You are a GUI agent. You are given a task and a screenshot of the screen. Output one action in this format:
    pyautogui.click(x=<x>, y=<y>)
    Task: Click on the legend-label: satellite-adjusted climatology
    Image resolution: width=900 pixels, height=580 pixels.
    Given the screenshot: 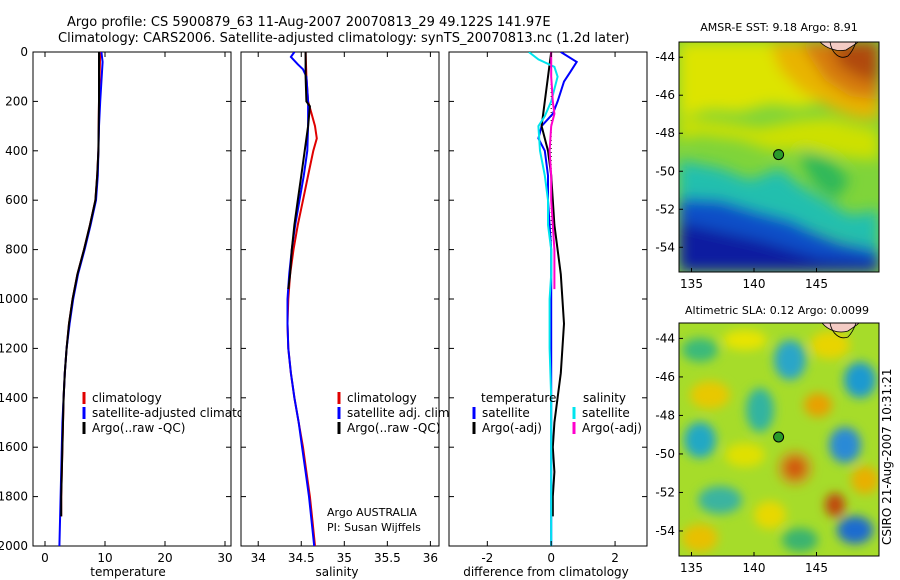 What is the action you would take?
    pyautogui.click(x=181, y=413)
    